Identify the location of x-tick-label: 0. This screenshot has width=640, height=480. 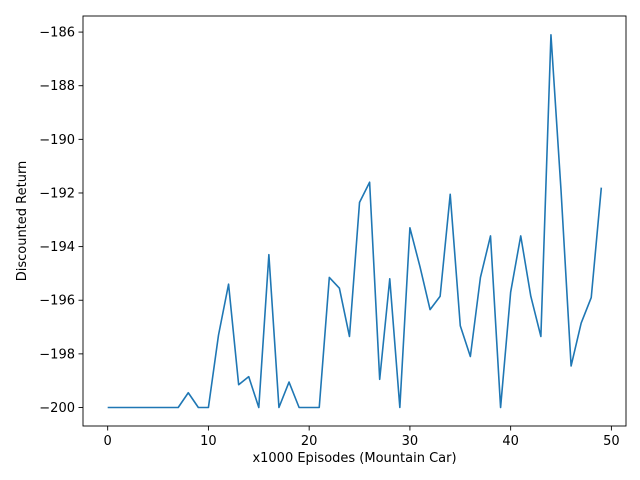
(108, 441).